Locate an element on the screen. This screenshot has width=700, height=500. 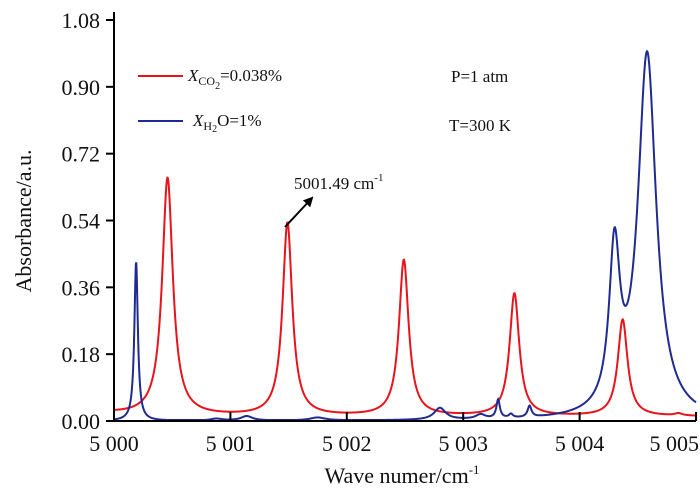
legend-co2-sub2: 2 is located at coordinates (217, 86).